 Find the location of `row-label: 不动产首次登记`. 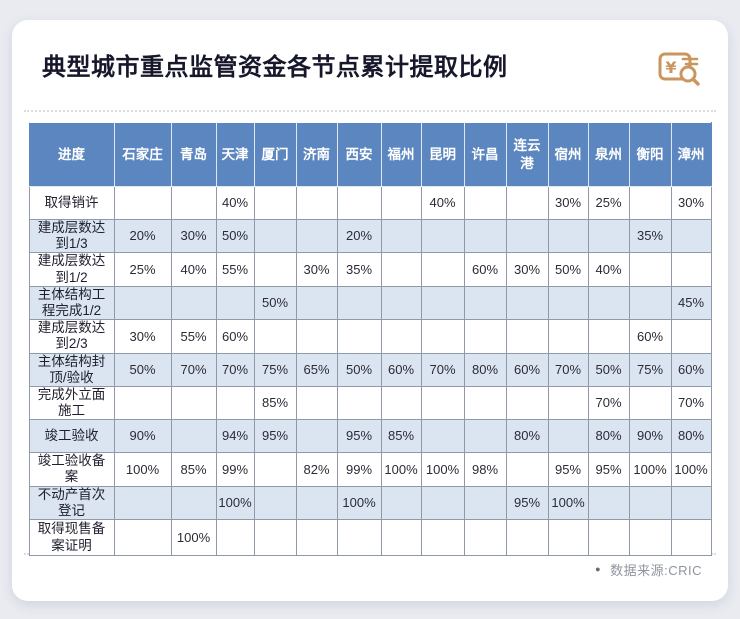

row-label: 不动产首次登记 is located at coordinates (71, 503).